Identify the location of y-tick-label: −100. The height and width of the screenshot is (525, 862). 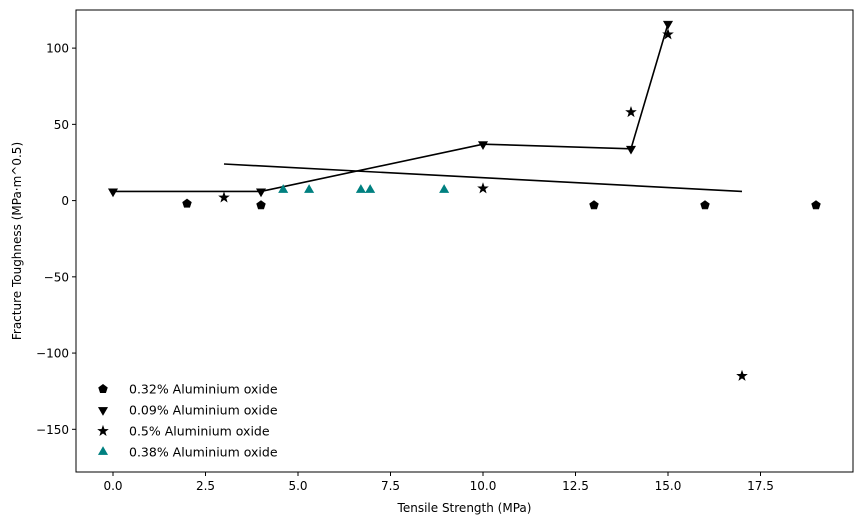
(52, 354).